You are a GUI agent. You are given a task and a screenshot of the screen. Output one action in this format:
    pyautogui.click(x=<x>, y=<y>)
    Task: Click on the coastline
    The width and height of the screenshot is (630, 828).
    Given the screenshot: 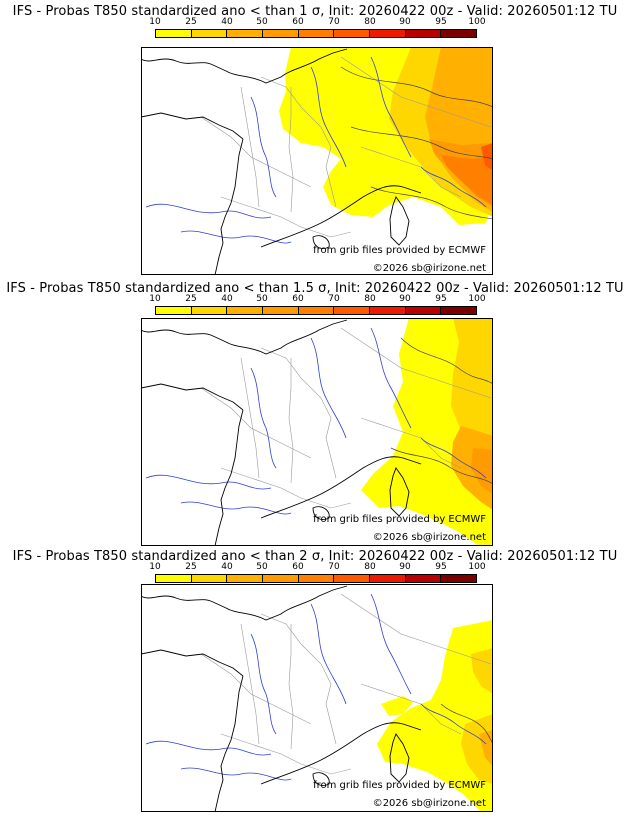 What is the action you would take?
    pyautogui.click(x=281, y=432)
    